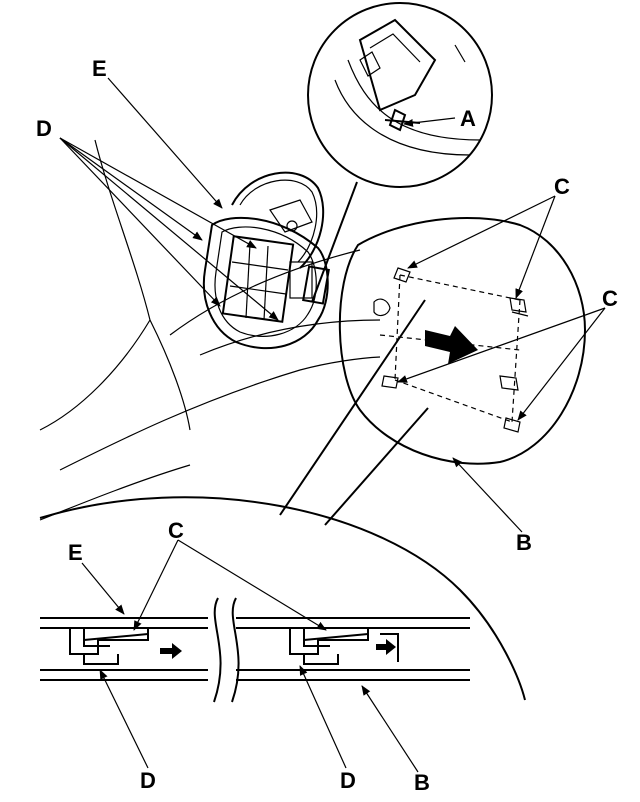 Image resolution: width=640 pixels, height=802 pixels. Describe the element at coordinates (468, 118) in the screenshot. I see `label-a: A` at that location.